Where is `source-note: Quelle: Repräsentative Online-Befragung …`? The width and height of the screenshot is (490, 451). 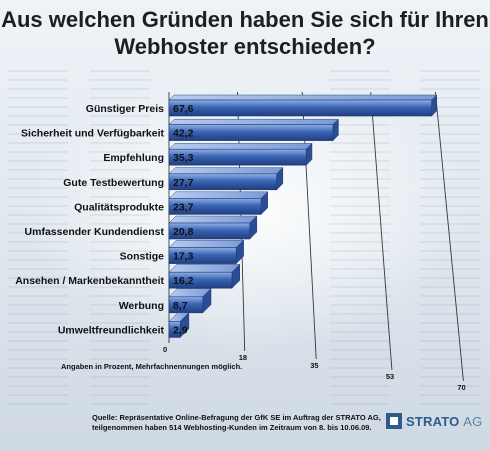 source-note: Quelle: Repräsentative Online-Befragung … is located at coordinates (237, 423).